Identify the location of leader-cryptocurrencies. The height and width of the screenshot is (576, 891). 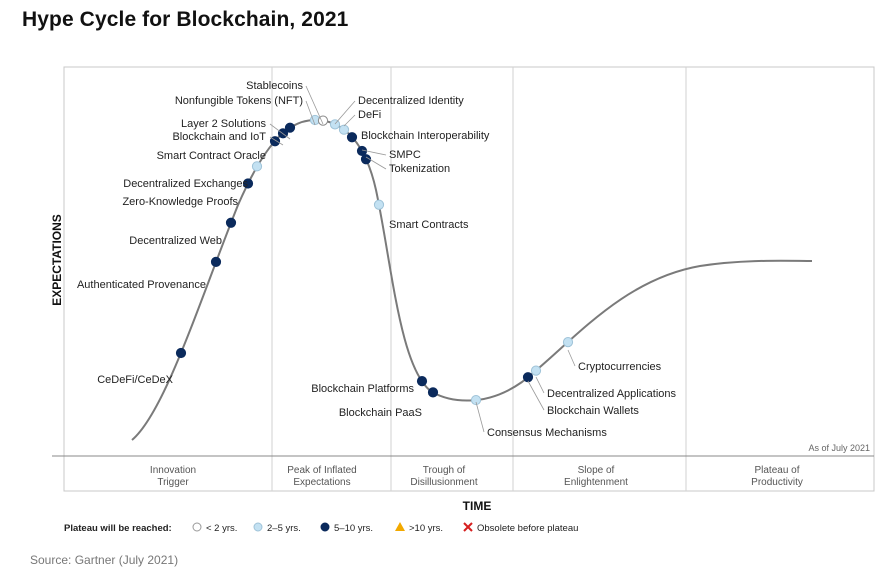
(571, 358).